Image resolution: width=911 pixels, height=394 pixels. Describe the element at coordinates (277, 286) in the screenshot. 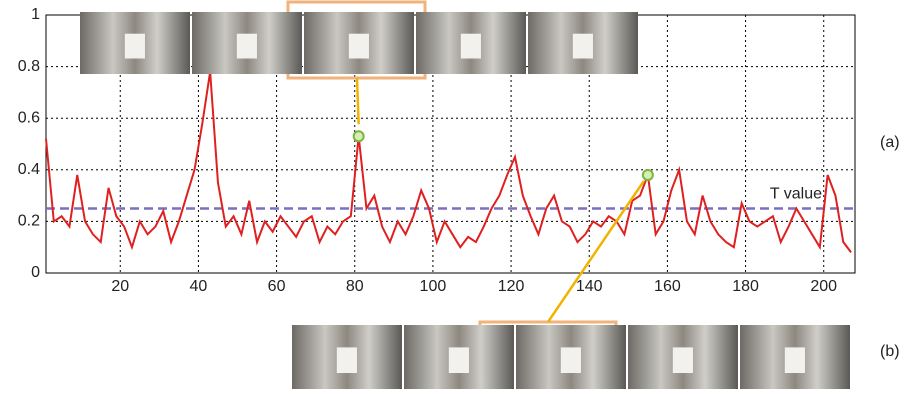

I see `x-tick-label: 60` at that location.